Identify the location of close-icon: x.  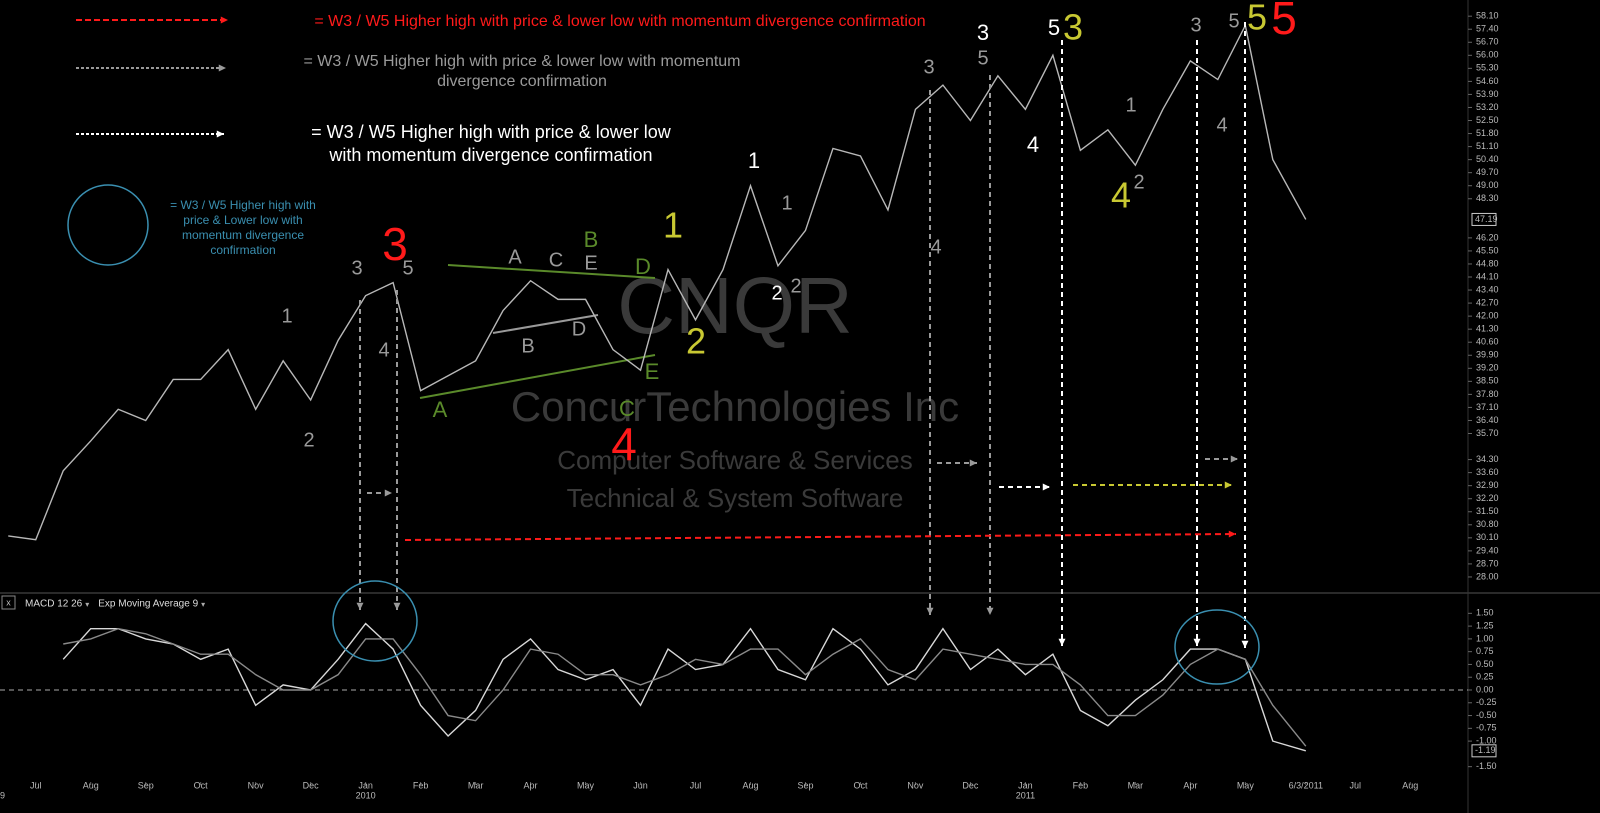
(8, 602).